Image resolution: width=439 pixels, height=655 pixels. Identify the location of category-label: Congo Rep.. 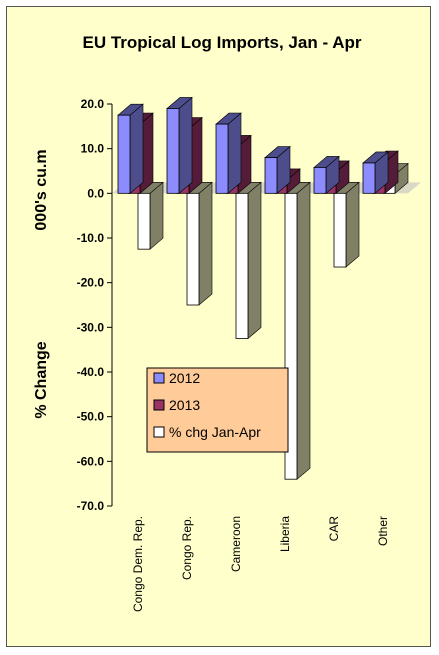
(187, 548).